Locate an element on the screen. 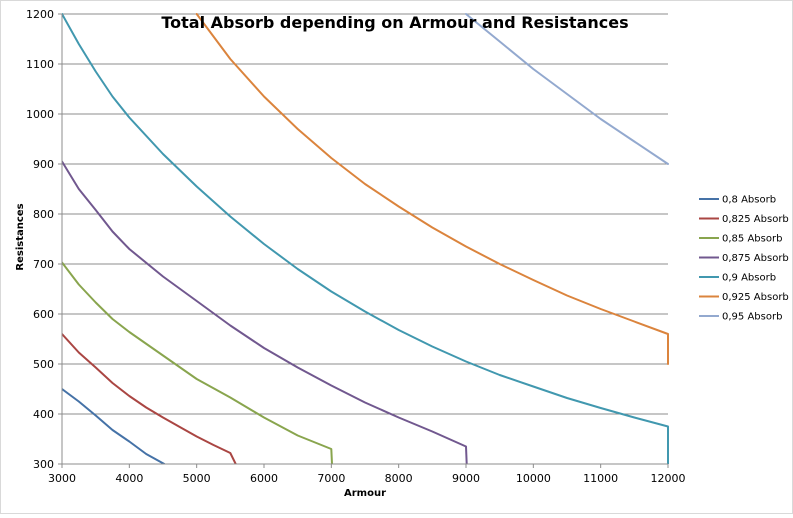 Image resolution: width=793 pixels, height=518 pixels. x-tick-label: 5000 is located at coordinates (197, 478).